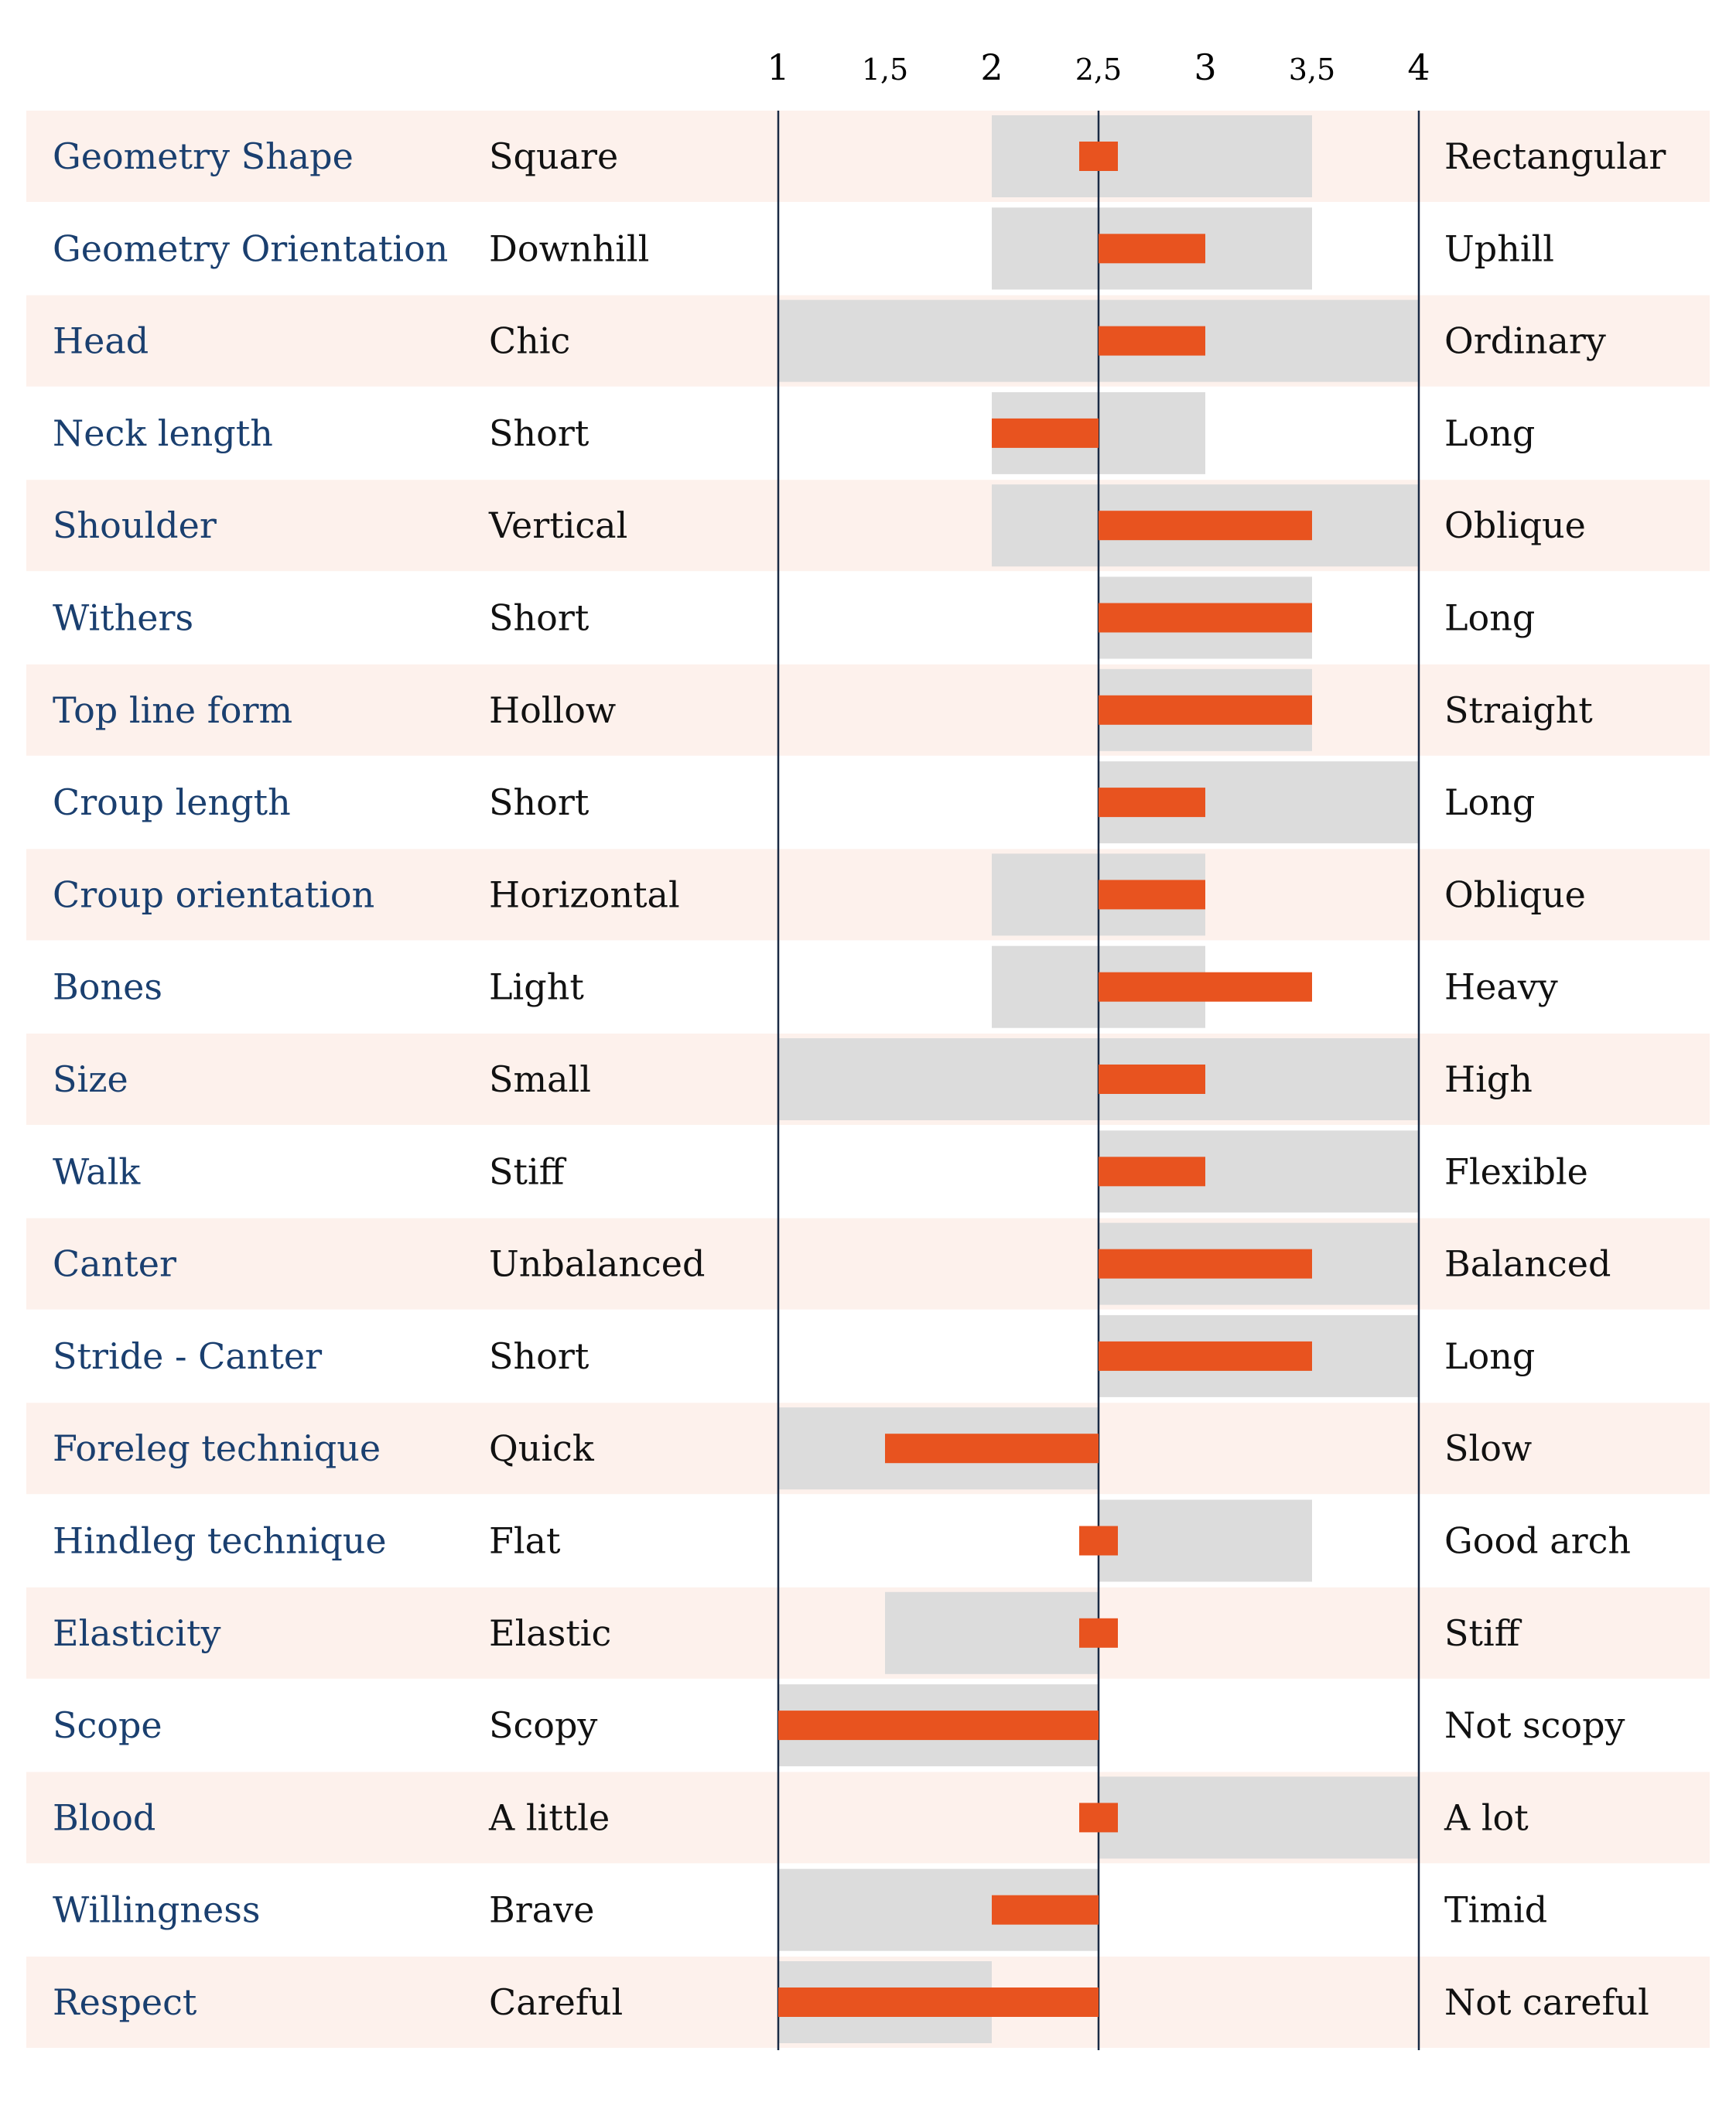  What do you see at coordinates (97, 1171) in the screenshot?
I see `trait-label: Walk` at bounding box center [97, 1171].